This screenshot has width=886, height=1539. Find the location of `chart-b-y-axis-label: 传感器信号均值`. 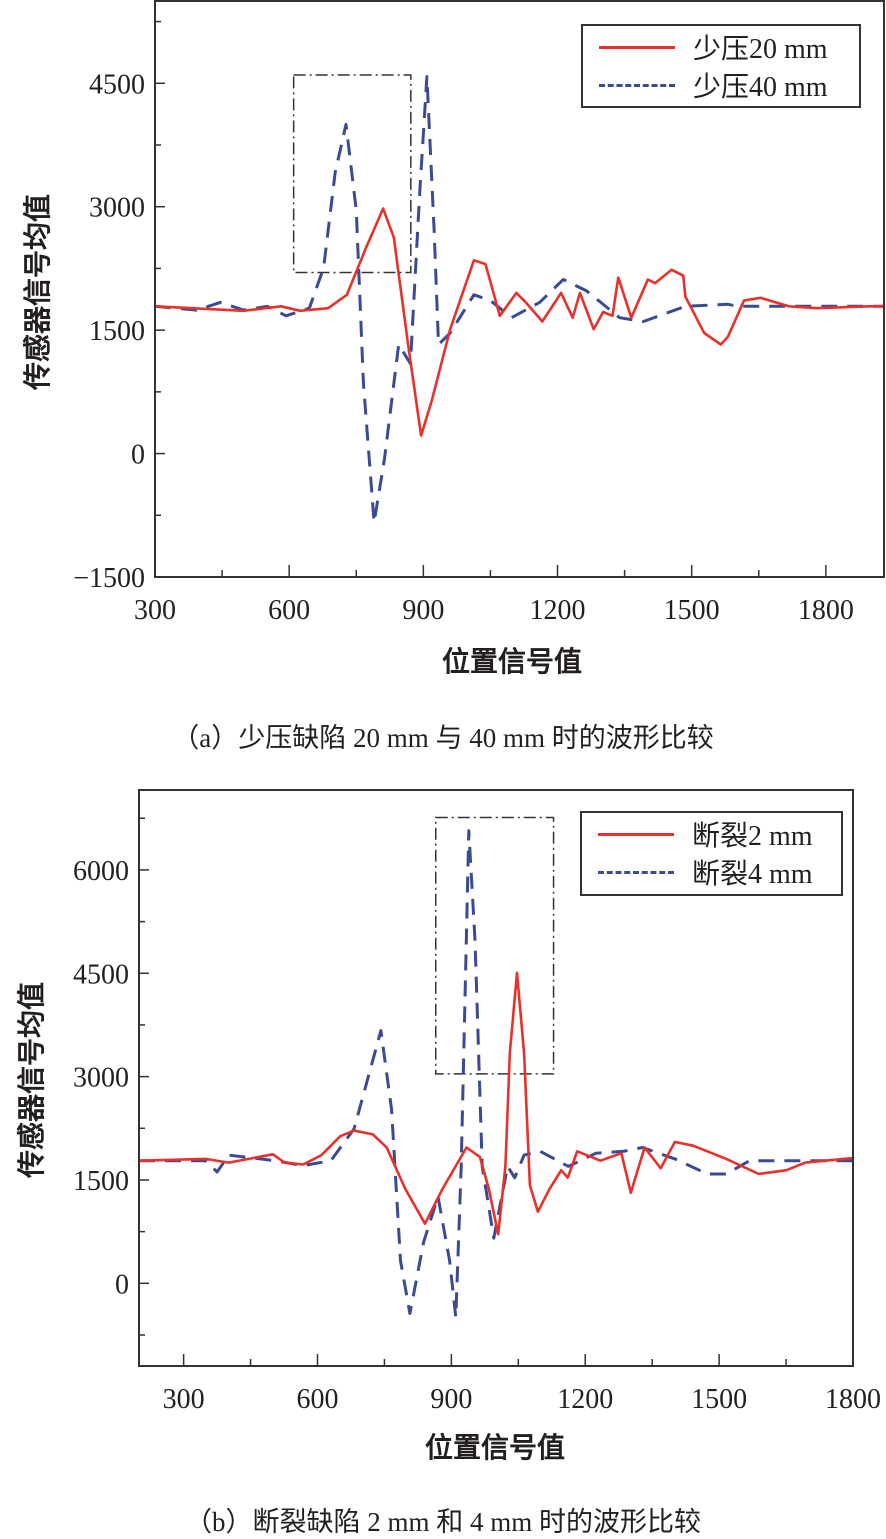

chart-b-y-axis-label: 传感器信号均值 is located at coordinates (31, 1080).